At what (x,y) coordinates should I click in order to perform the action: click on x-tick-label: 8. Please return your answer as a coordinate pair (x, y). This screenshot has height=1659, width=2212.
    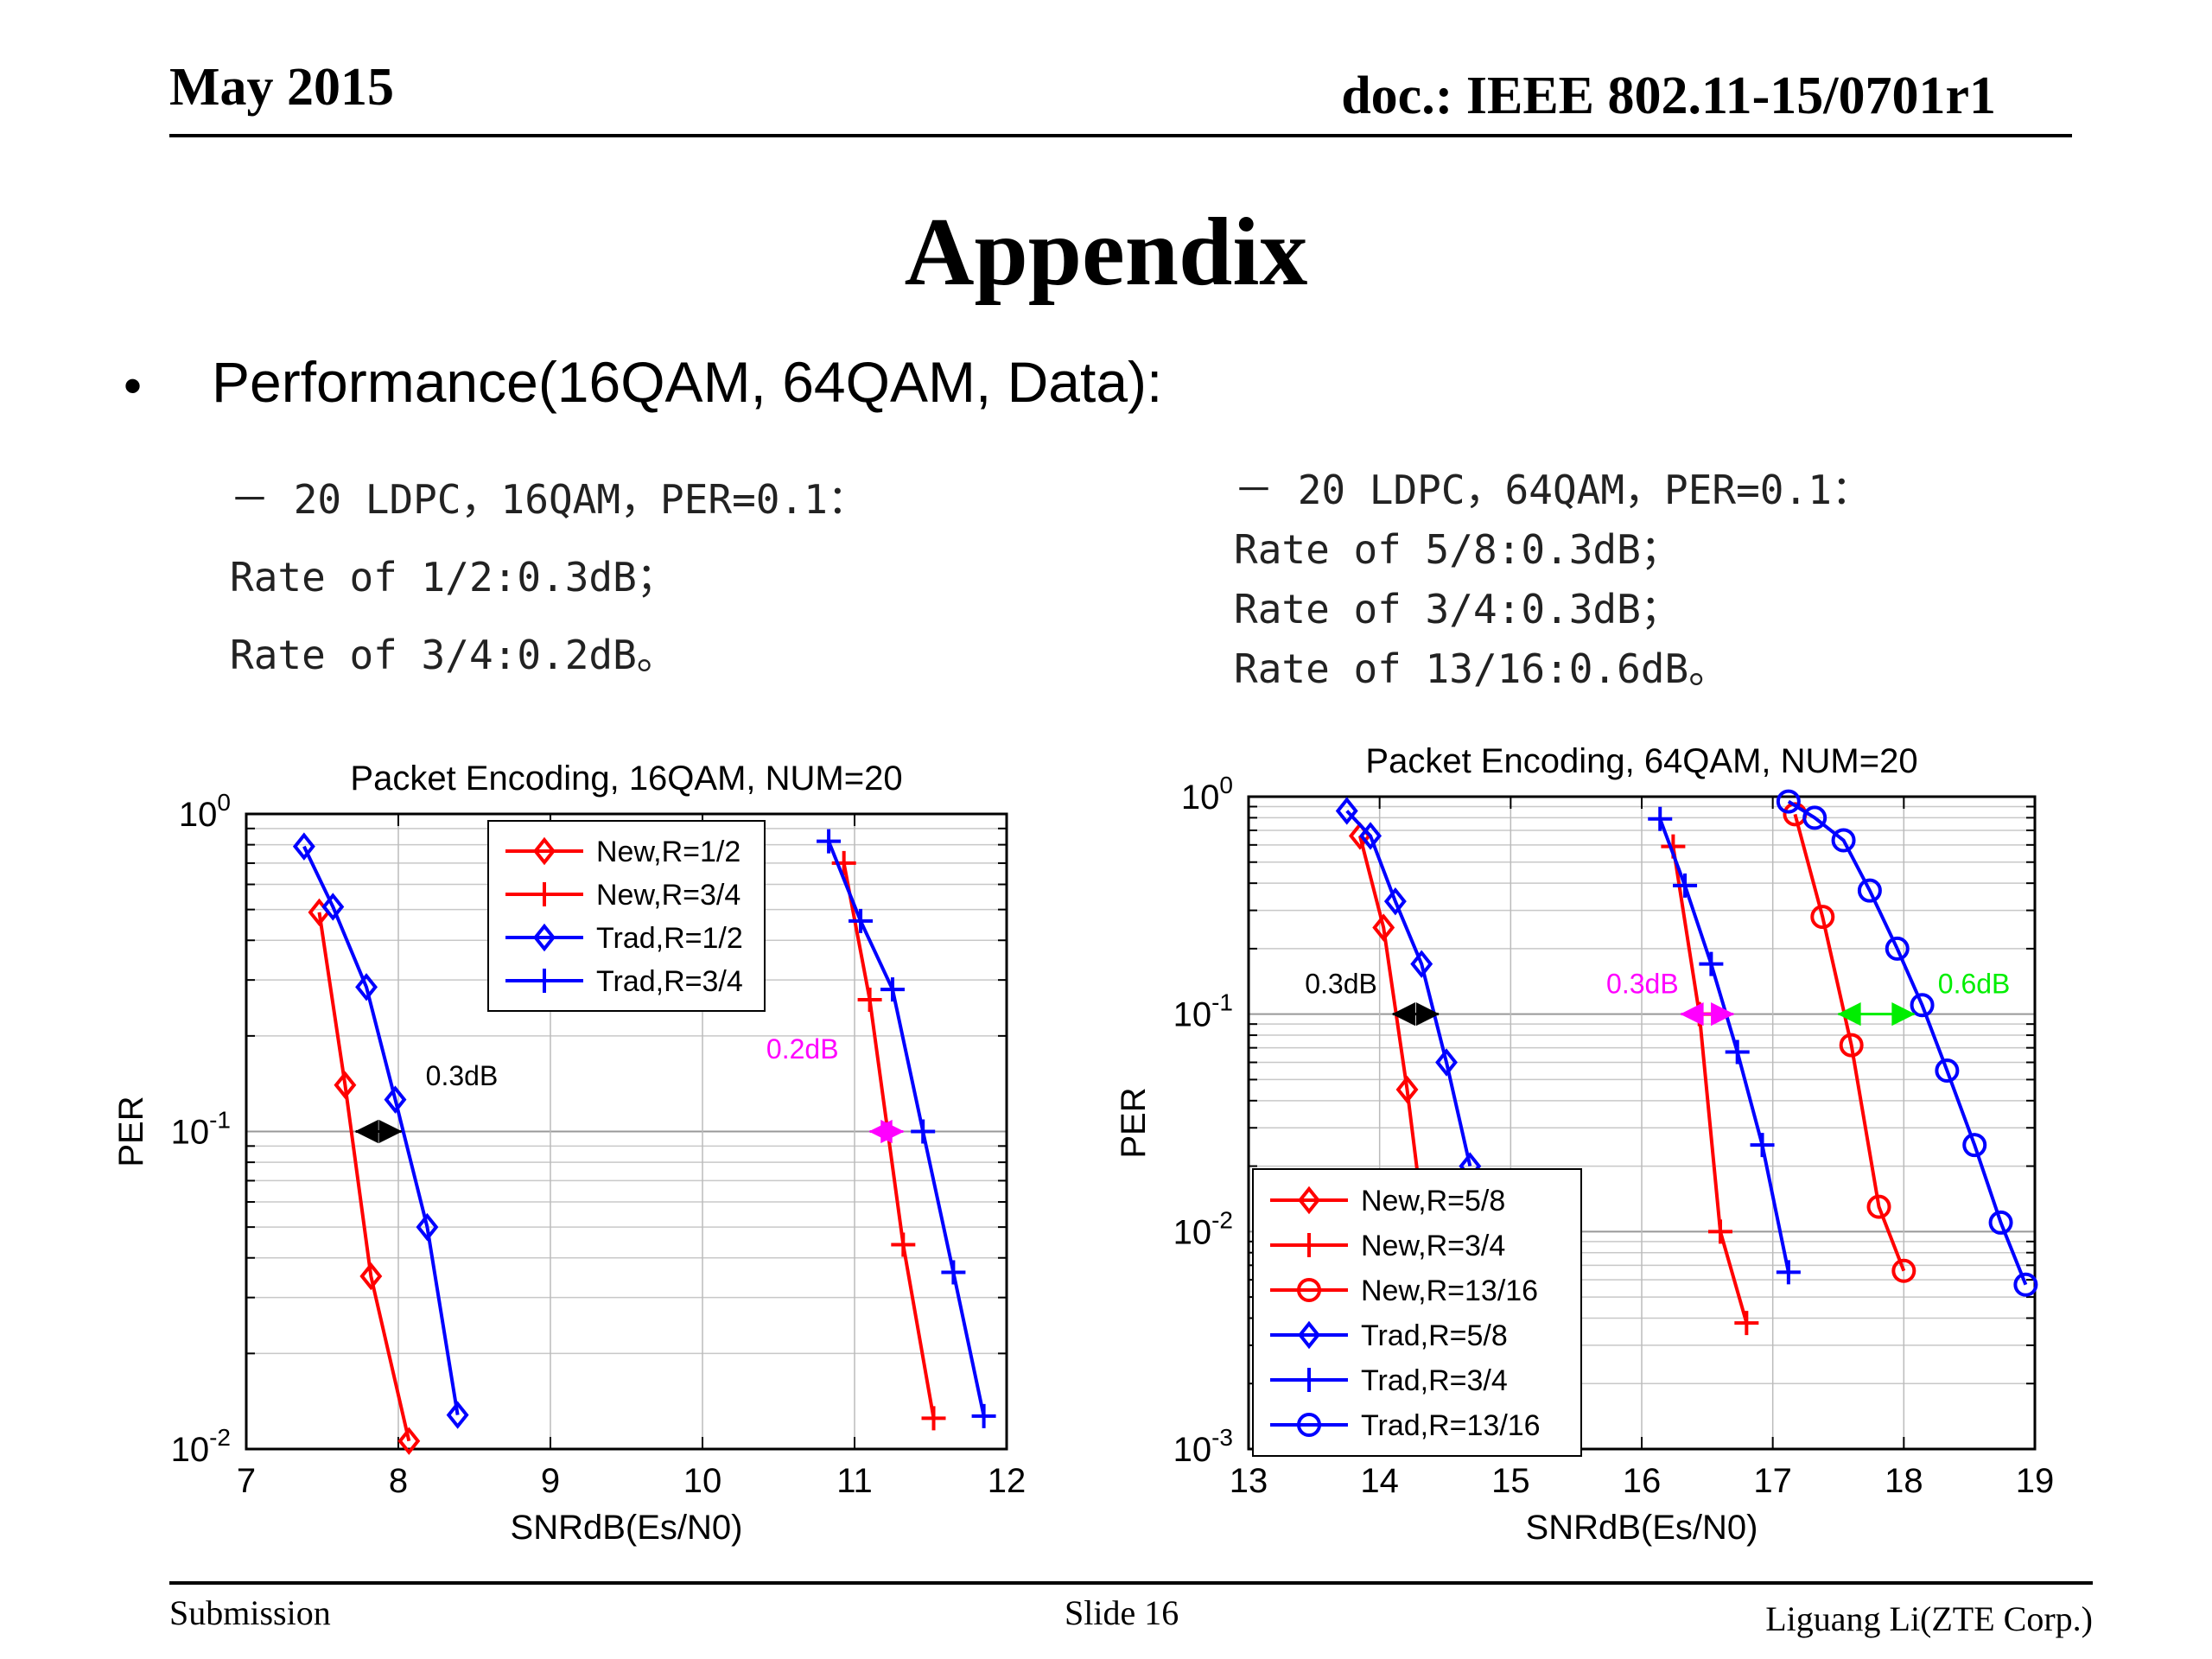
    Looking at the image, I should click on (398, 1481).